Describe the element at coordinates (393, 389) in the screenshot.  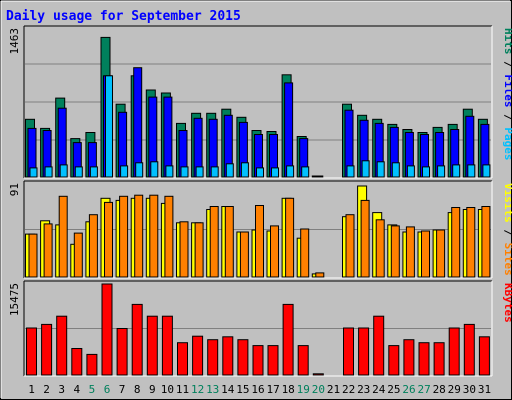
I see `x-tick-label-day-25: 25` at that location.